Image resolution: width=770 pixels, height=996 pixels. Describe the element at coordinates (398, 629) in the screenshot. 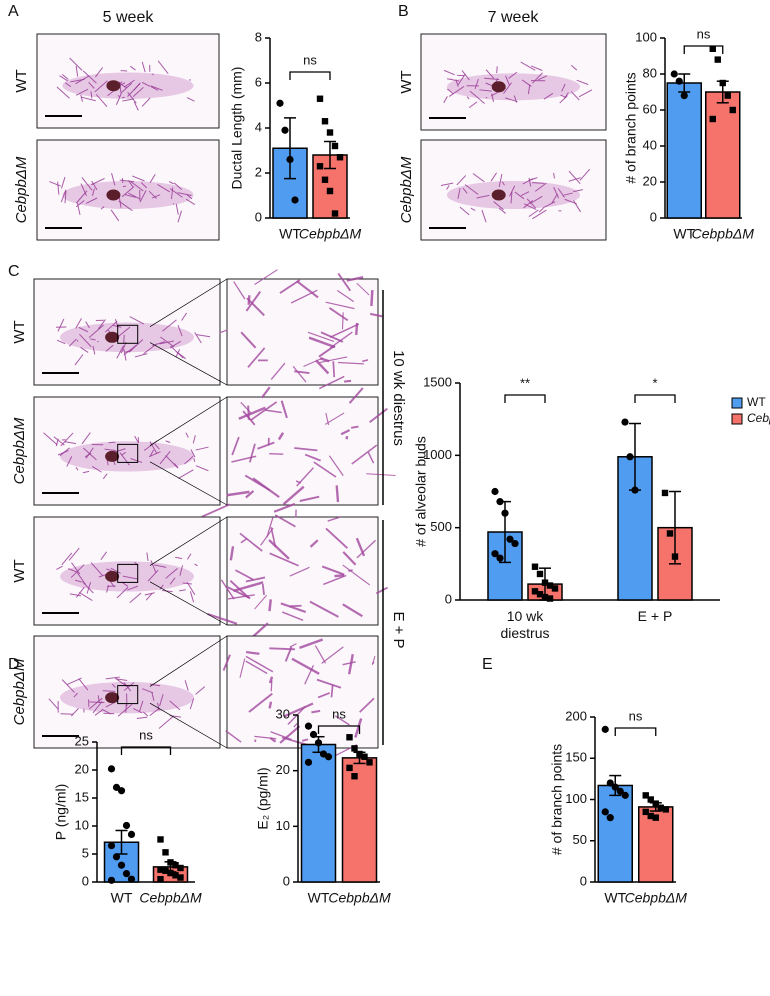

I see `condition-label: E + P` at that location.